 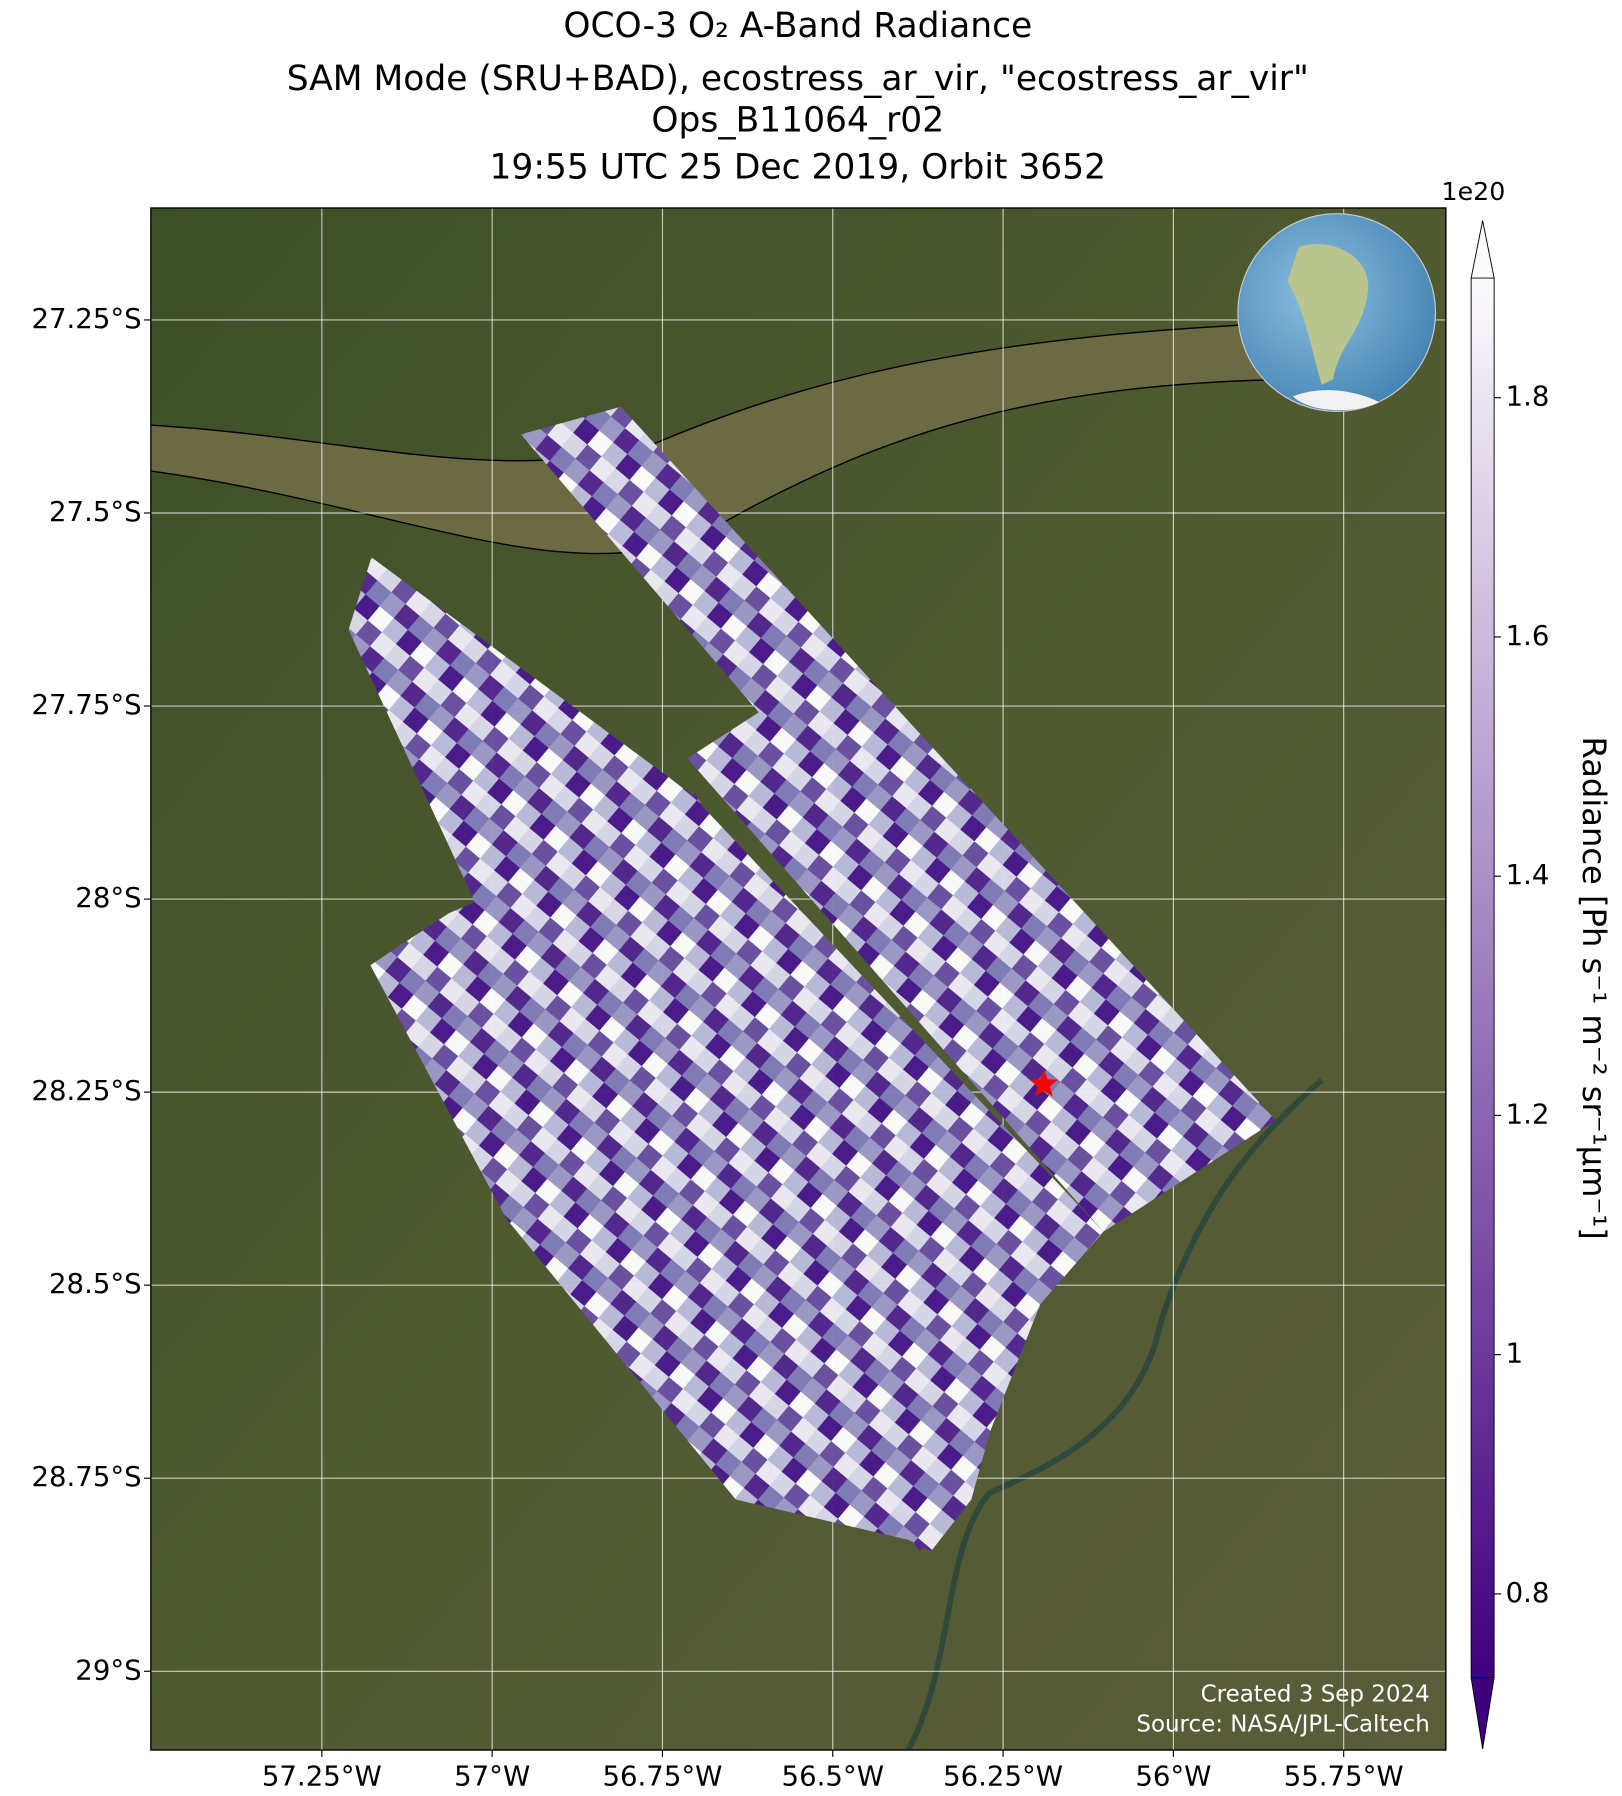 I want to click on y-tick-label: 27.25°S, so click(x=86, y=318).